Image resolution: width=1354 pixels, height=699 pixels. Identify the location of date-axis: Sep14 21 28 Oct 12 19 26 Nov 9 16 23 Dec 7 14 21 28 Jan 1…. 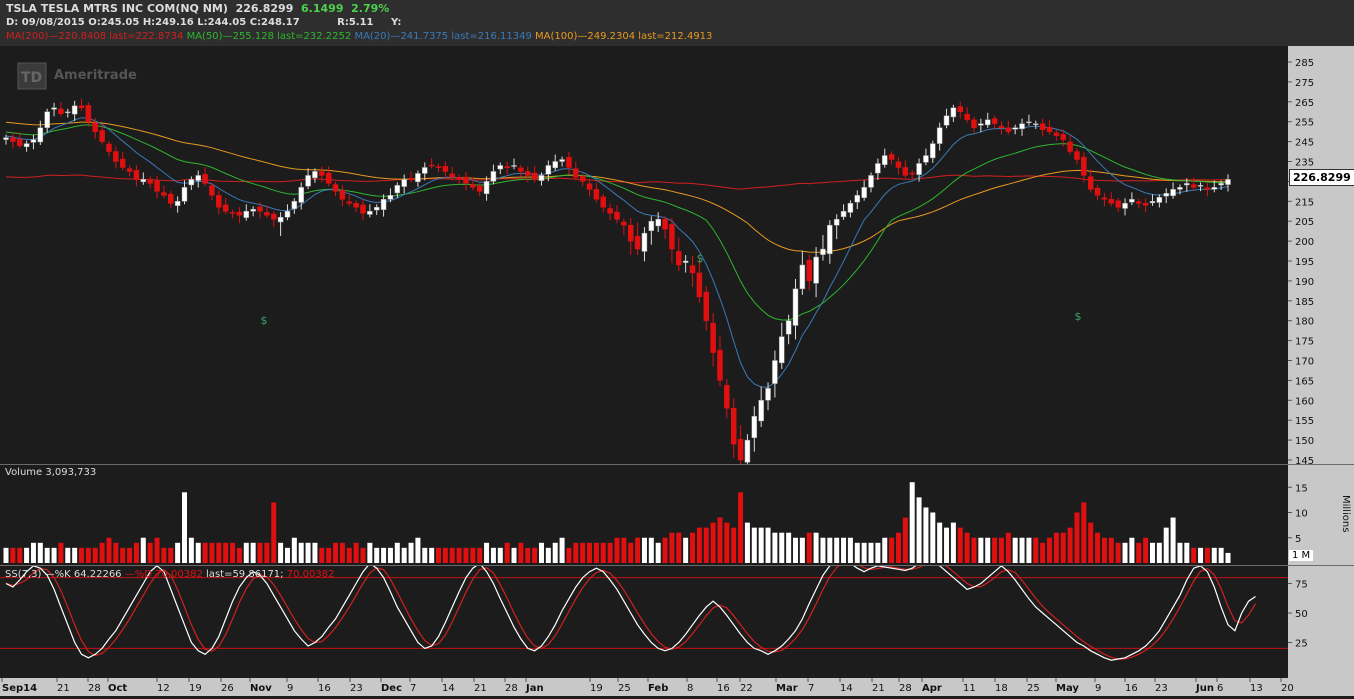
(677, 687).